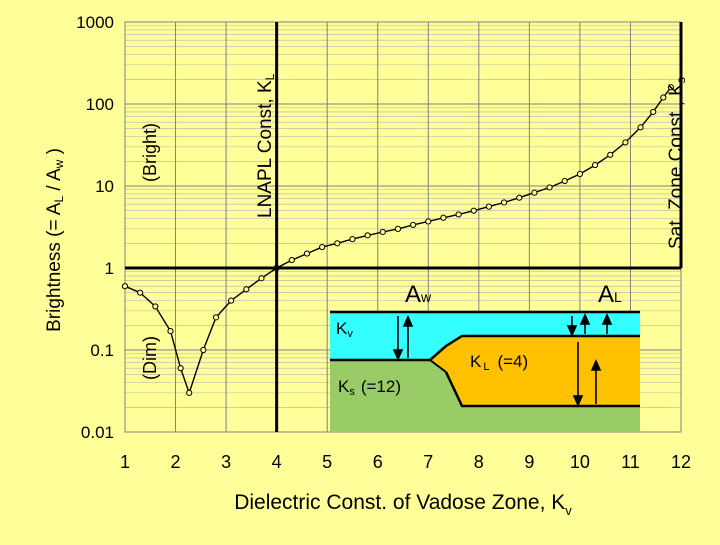 The height and width of the screenshot is (545, 720). I want to click on saturated-zone-layer, so click(485, 396).